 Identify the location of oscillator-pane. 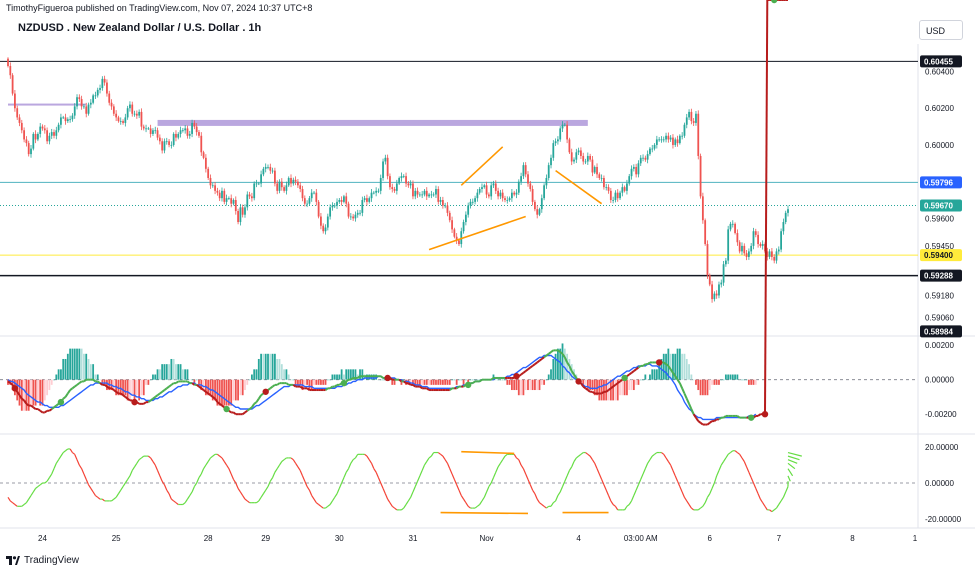
(459, 481).